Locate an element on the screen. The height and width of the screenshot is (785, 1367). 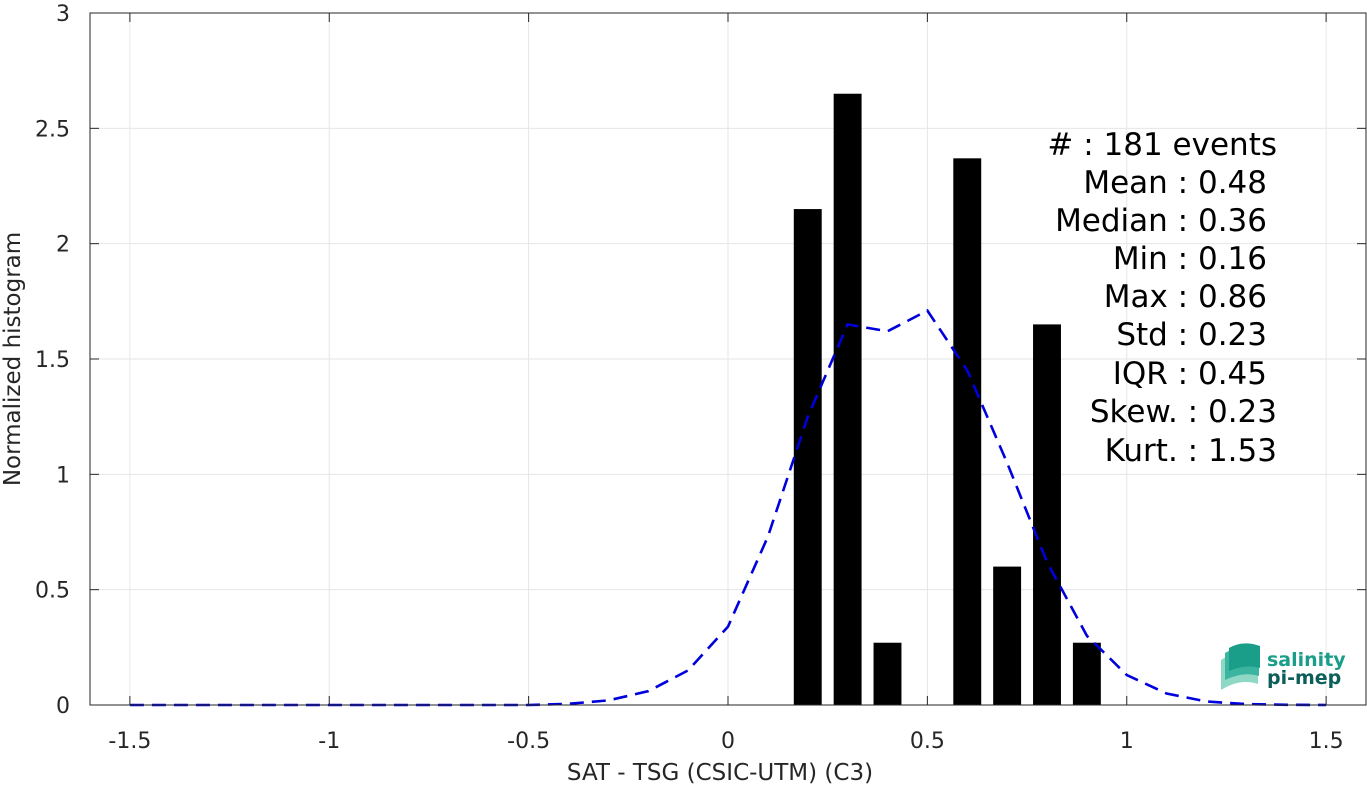
x-tick-label: -0.5 is located at coordinates (528, 741).